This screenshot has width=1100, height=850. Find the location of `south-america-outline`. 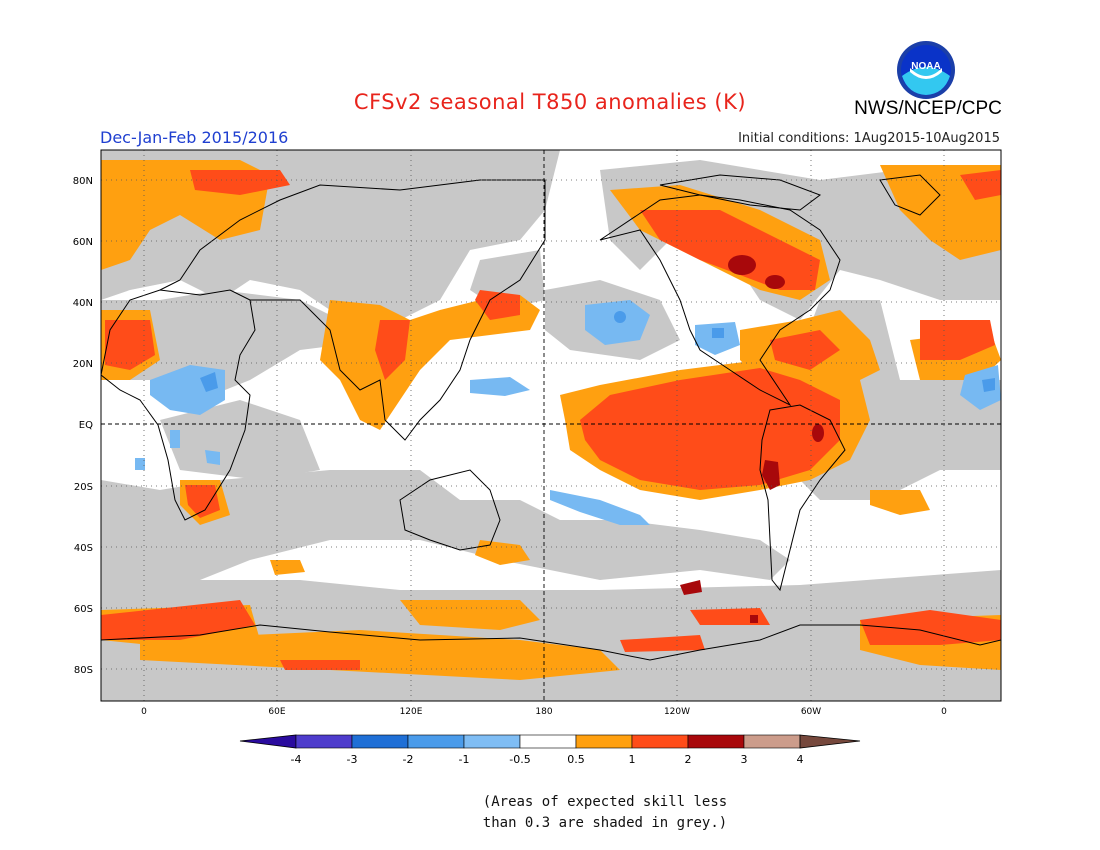

south-america-outline is located at coordinates (802, 498).